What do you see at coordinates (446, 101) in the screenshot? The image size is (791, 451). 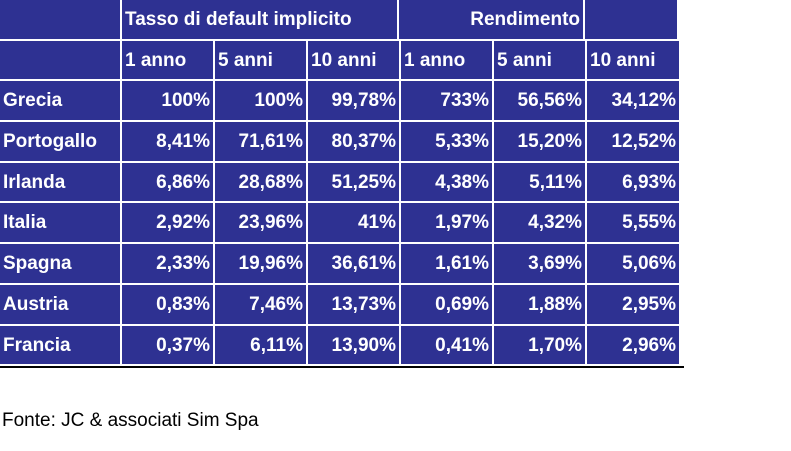 I see `value-cell: 733%` at bounding box center [446, 101].